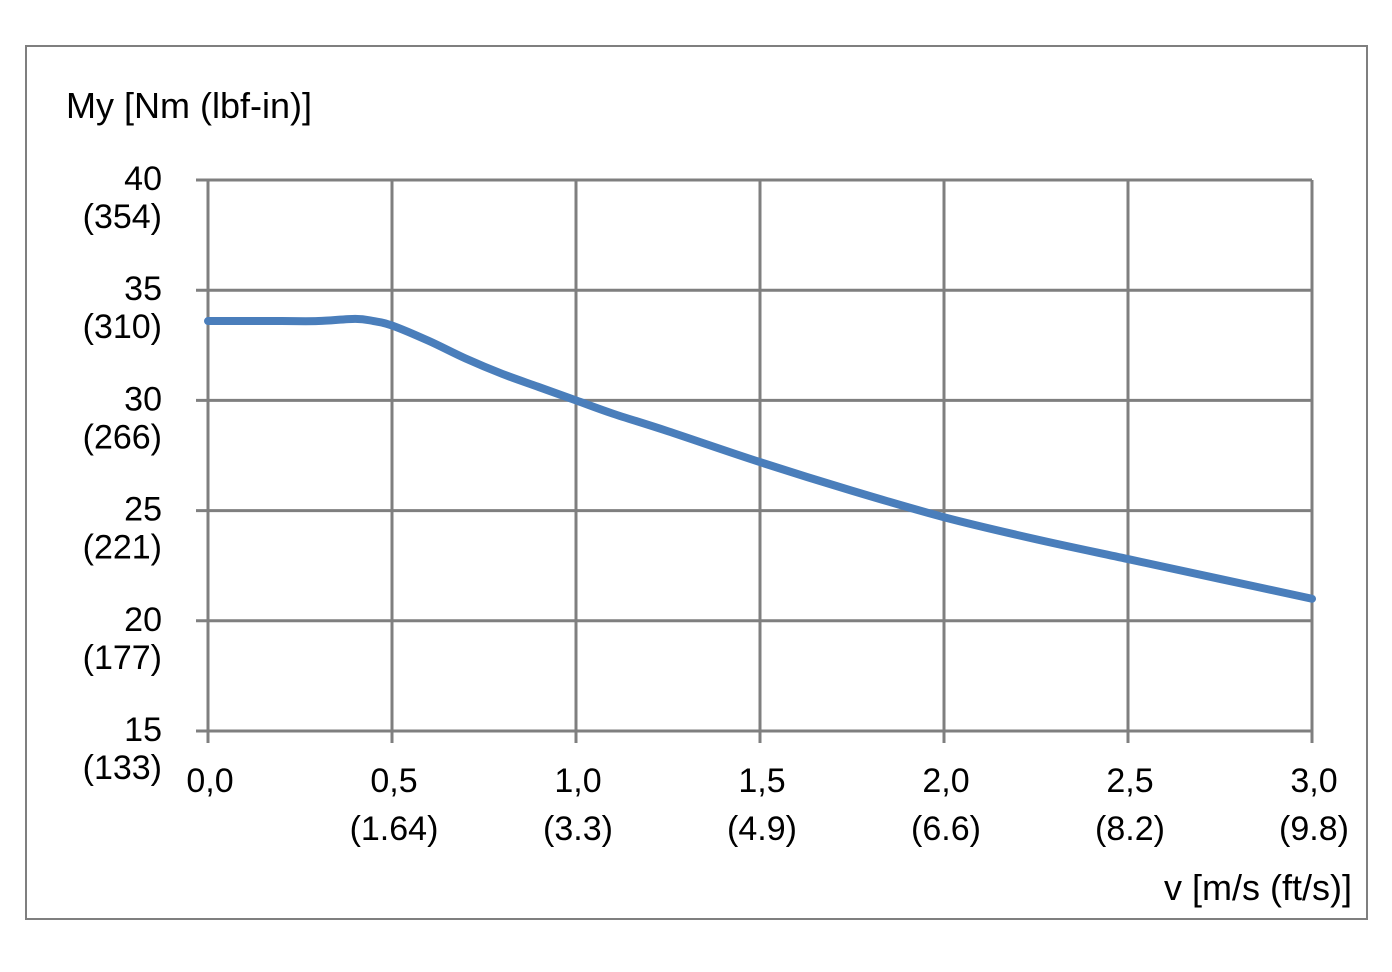  I want to click on x-axis-title: v [m/s (ft/s)], so click(1258, 887).